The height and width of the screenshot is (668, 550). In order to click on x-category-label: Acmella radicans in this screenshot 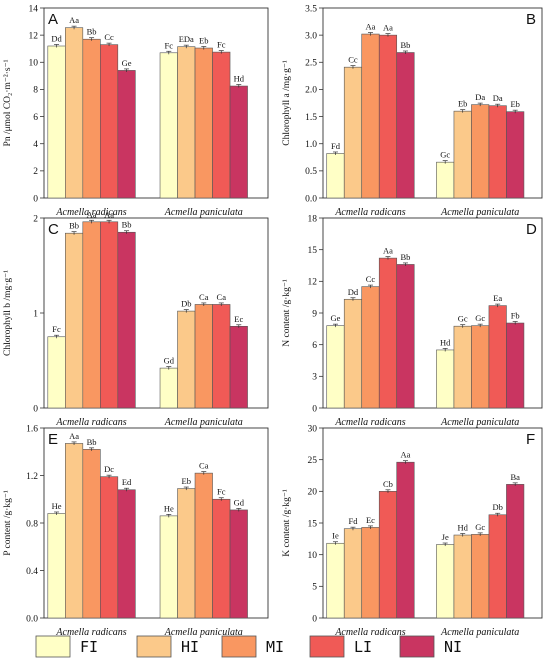, I will do `click(90, 422)`.